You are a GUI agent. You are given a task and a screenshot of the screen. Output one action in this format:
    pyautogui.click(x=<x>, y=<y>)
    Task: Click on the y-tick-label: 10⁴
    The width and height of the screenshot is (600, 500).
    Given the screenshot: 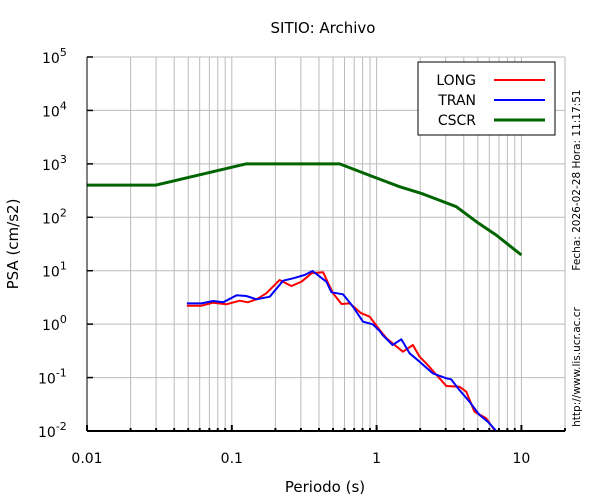 What is the action you would take?
    pyautogui.click(x=54, y=109)
    